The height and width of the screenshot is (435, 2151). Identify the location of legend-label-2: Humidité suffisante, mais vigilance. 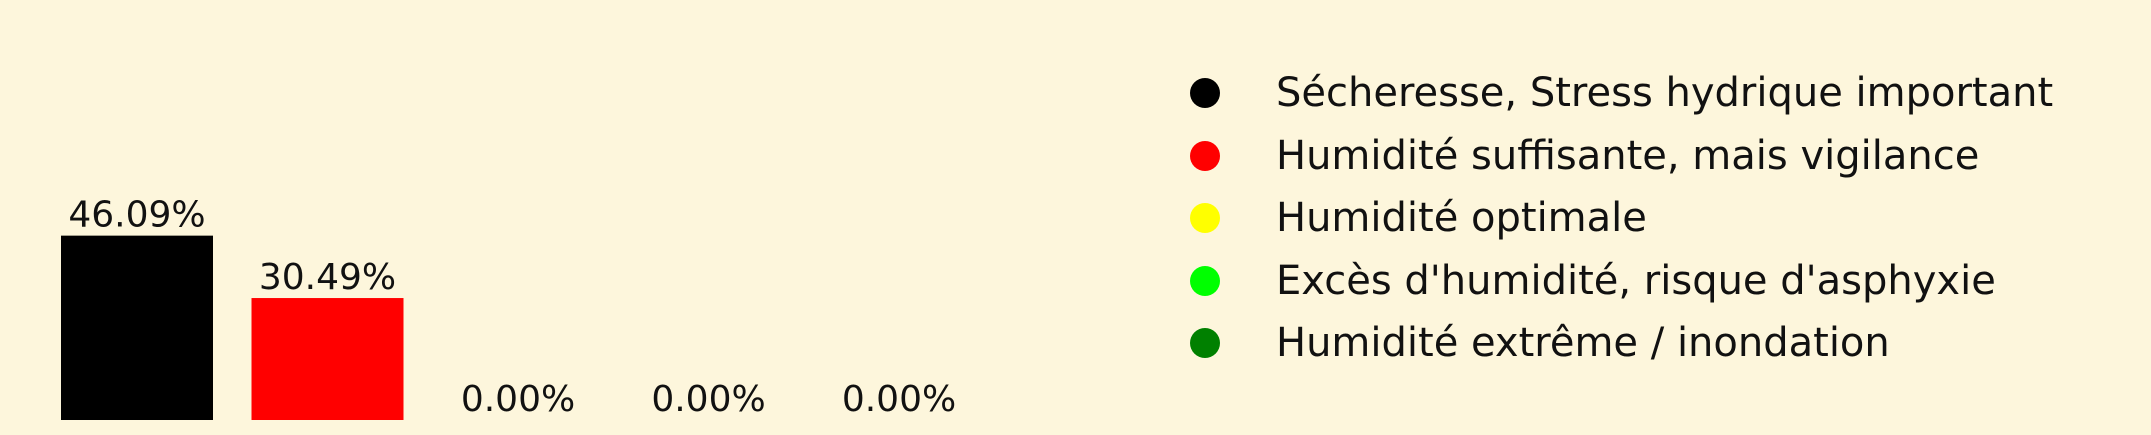
(1628, 155).